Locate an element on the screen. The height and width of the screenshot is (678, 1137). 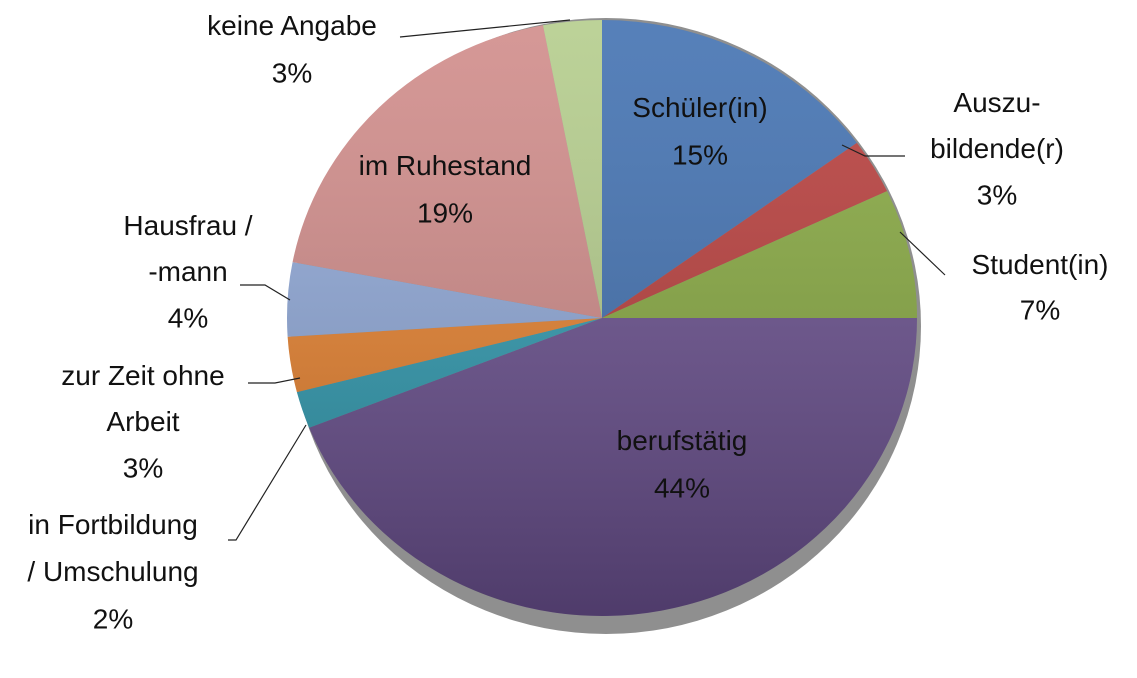
value-label: 2% is located at coordinates (113, 618).